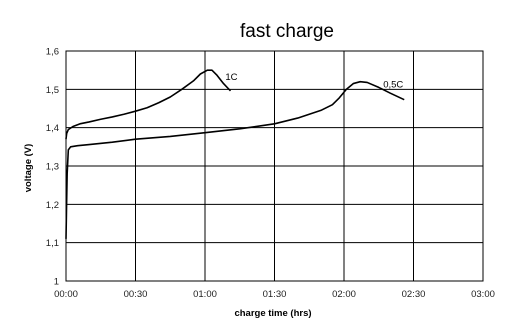 The width and height of the screenshot is (509, 327). I want to click on series-labels: 1C 0,5C, so click(314, 81).